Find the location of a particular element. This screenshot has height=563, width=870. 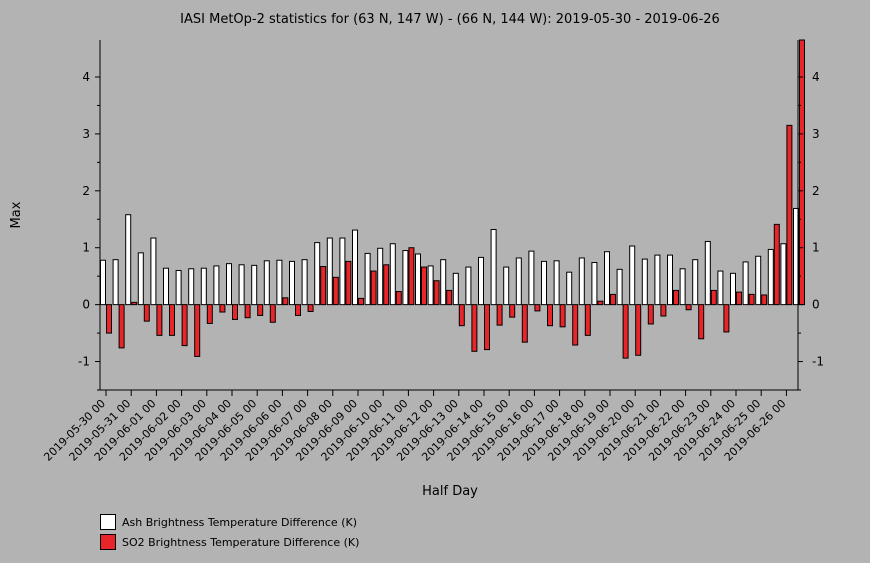

legend-swatch-ash is located at coordinates (108, 522).